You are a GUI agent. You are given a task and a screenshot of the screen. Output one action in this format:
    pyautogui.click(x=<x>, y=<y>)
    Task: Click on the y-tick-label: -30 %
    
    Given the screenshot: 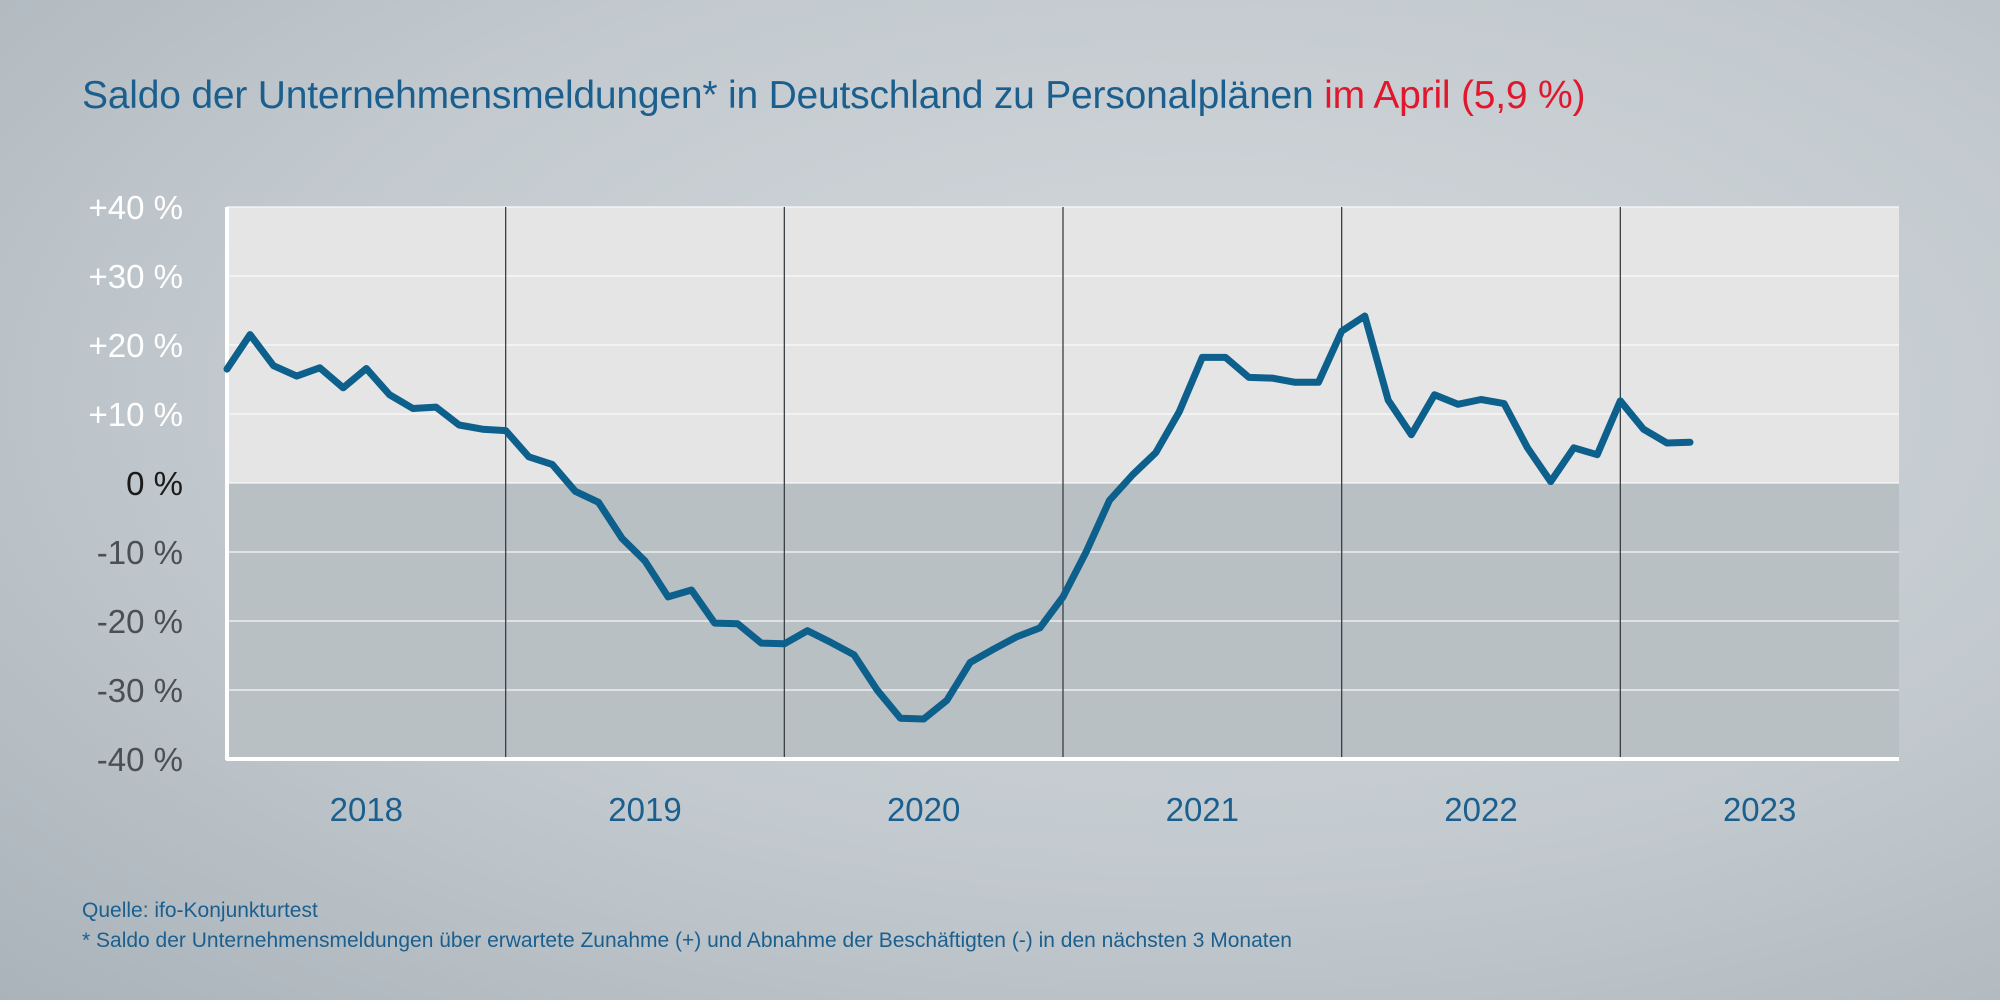 What is the action you would take?
    pyautogui.click(x=140, y=690)
    